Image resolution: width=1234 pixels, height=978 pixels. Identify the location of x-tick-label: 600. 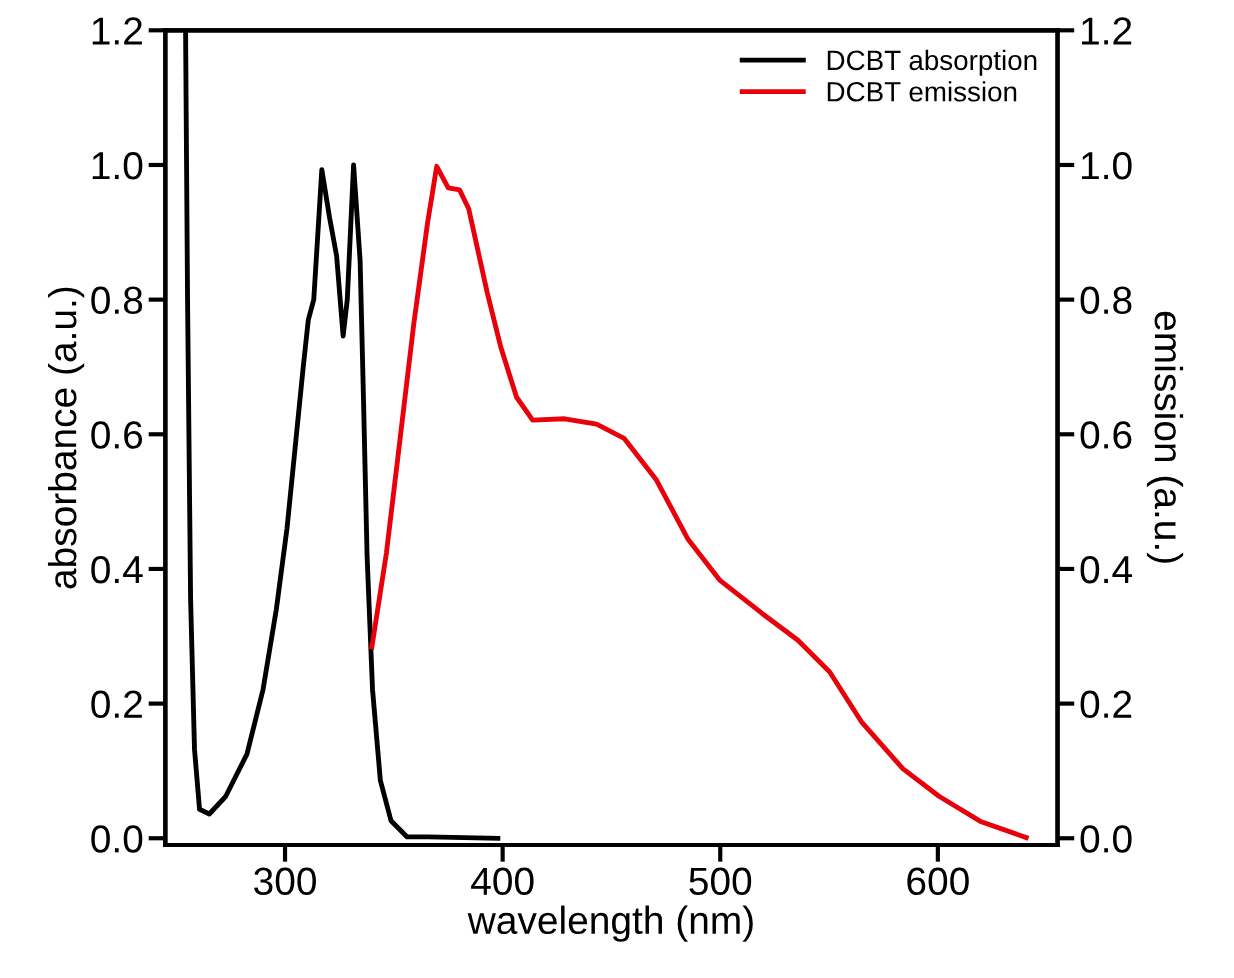
(938, 881).